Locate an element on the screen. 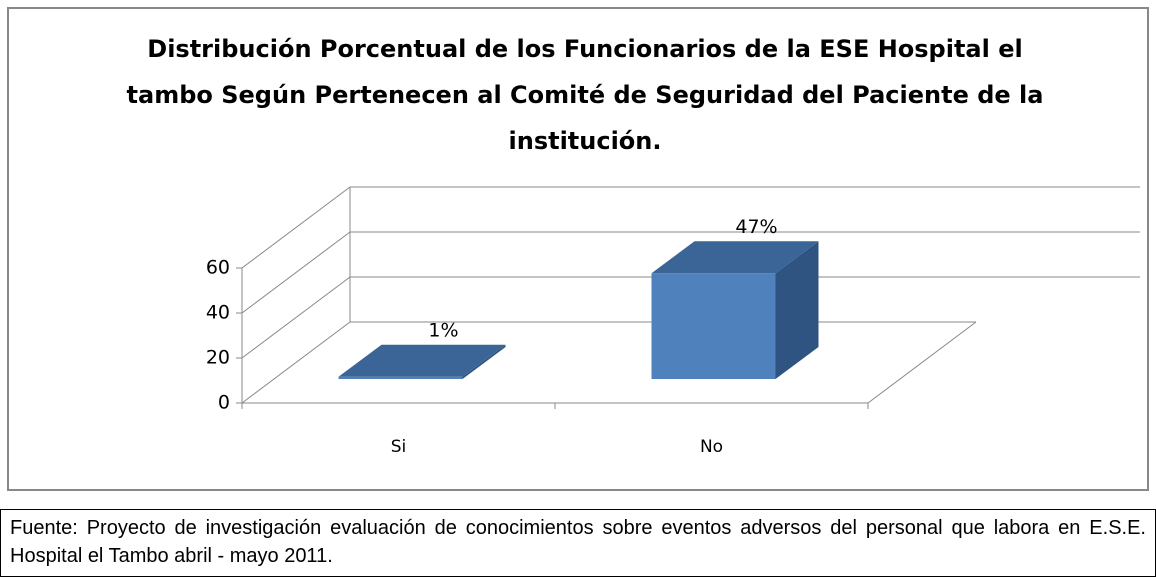 The height and width of the screenshot is (577, 1156). data-label: 47% is located at coordinates (756, 227).